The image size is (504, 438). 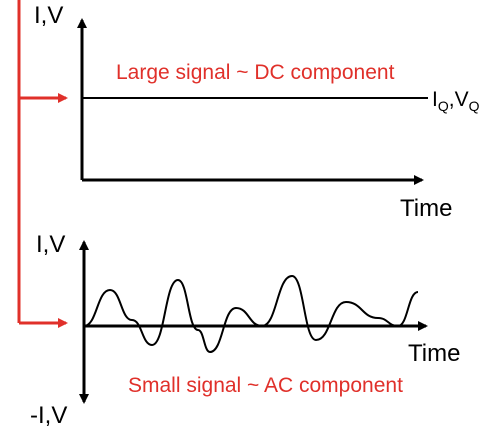 I want to click on top-x-axis-label: Time, so click(x=426, y=208).